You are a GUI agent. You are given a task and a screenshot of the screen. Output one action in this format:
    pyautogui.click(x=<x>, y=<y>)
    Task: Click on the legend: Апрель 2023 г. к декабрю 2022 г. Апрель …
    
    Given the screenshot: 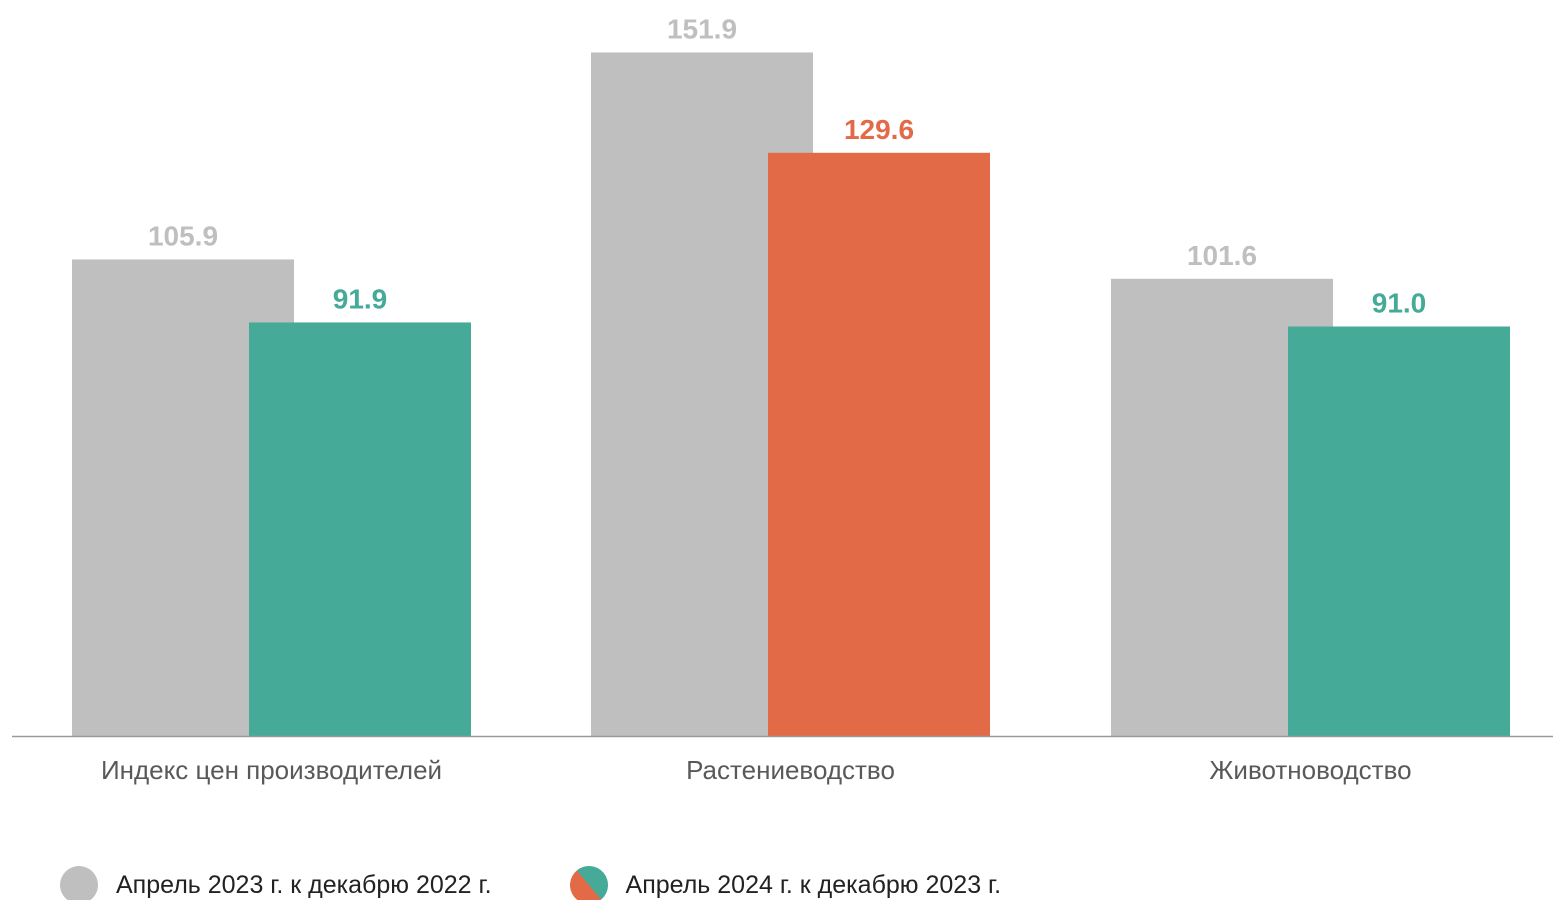 What is the action you would take?
    pyautogui.click(x=569, y=879)
    